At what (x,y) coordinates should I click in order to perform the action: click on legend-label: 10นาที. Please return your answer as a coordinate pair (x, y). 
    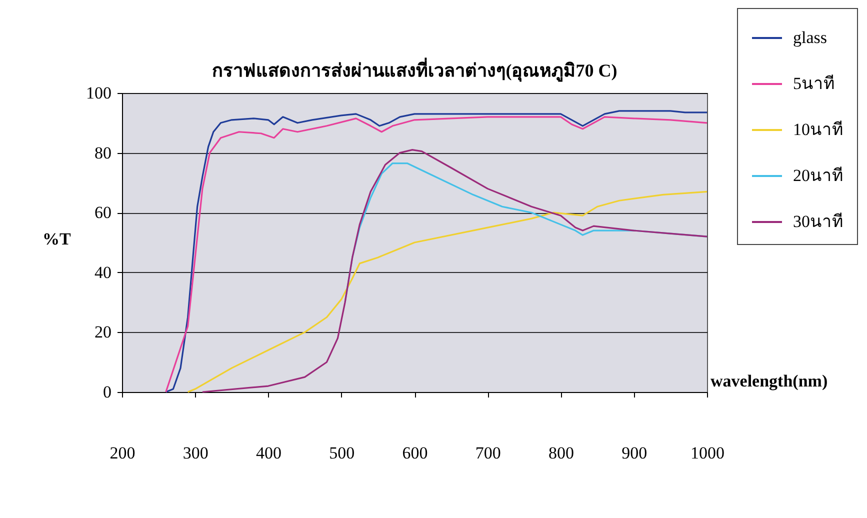
    Looking at the image, I should click on (818, 129).